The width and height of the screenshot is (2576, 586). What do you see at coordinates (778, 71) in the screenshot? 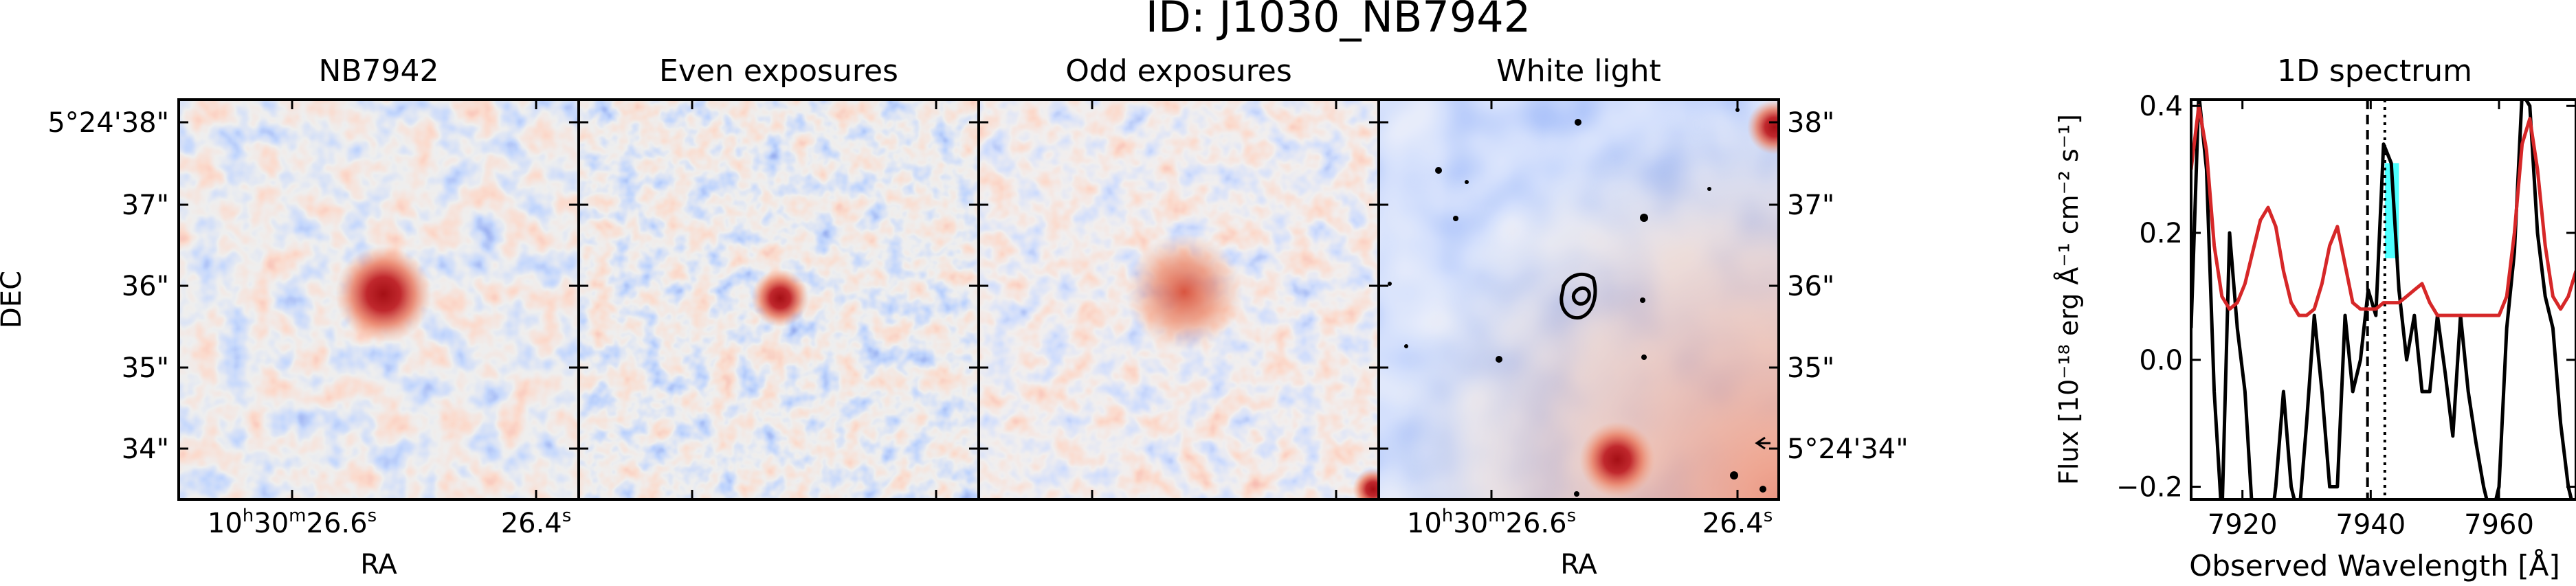
I see `panel-title-2: Even exposures` at bounding box center [778, 71].